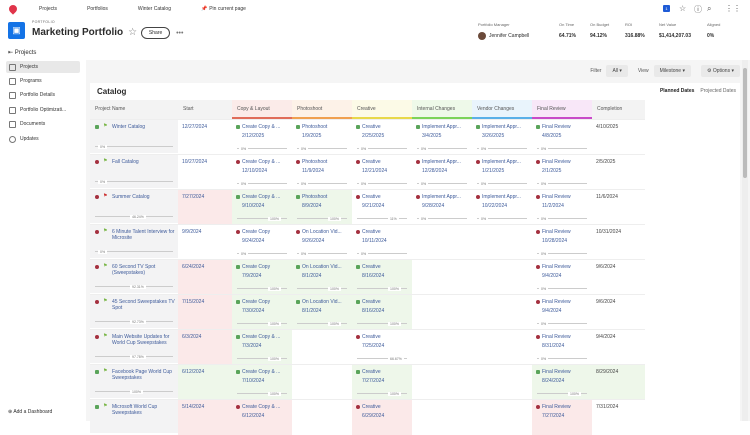  What do you see at coordinates (709, 8) in the screenshot?
I see `search-icon: ⌕` at bounding box center [709, 8].